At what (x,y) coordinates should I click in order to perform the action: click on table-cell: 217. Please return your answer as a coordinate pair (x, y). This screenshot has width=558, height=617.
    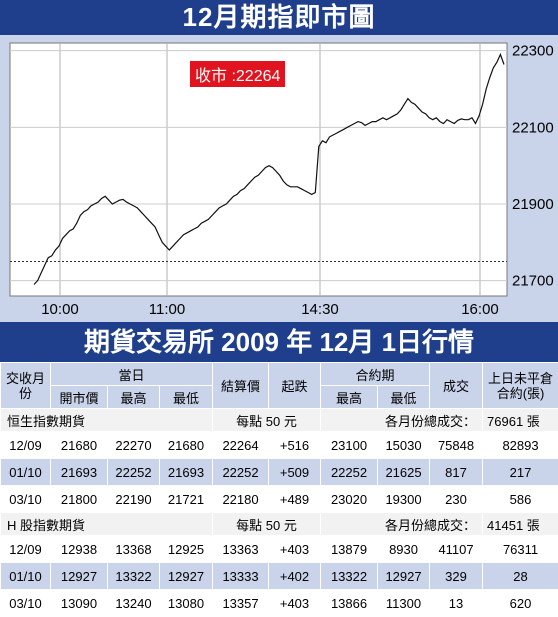
    Looking at the image, I should click on (520, 472).